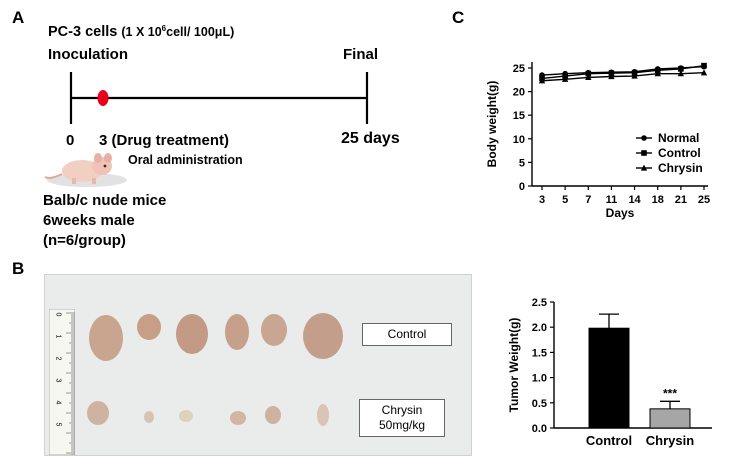 The width and height of the screenshot is (731, 466). Describe the element at coordinates (58, 358) in the screenshot. I see `ruler-mark-label: 2` at that location.